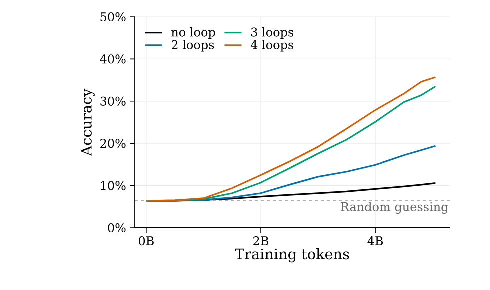 This screenshot has height=290, width=490. What do you see at coordinates (113, 185) in the screenshot?
I see `y-tick-label: 10%` at bounding box center [113, 185].